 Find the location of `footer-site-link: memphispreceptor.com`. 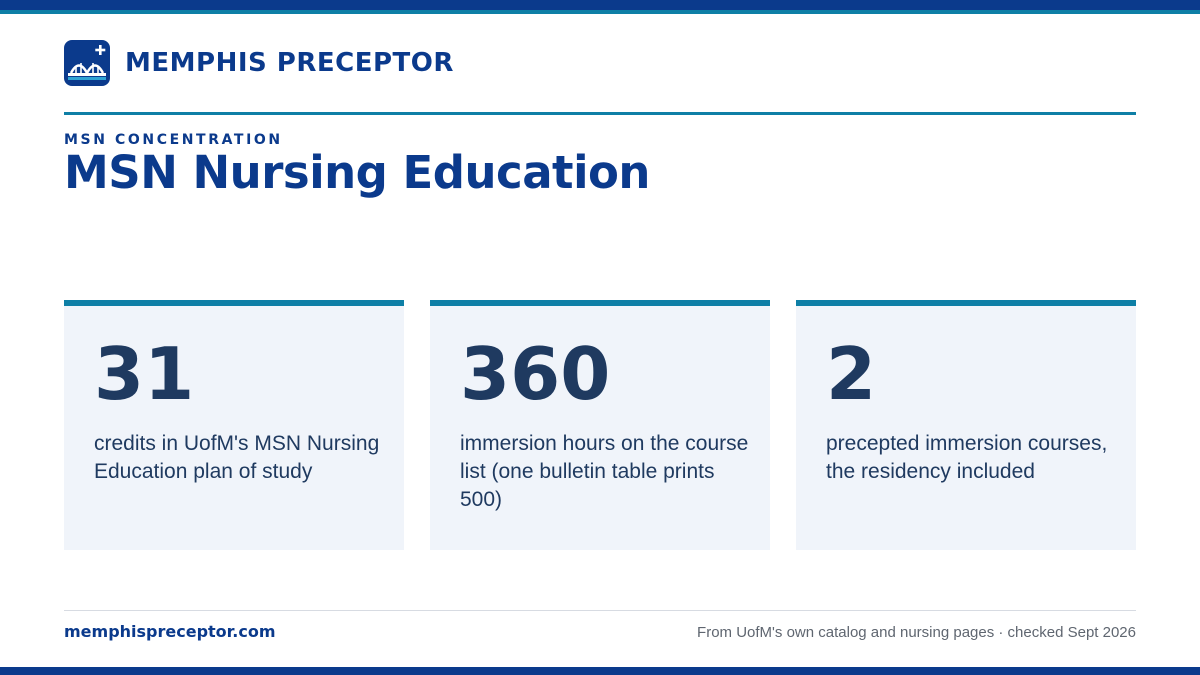

footer-site-link: memphispreceptor.com is located at coordinates (170, 631).